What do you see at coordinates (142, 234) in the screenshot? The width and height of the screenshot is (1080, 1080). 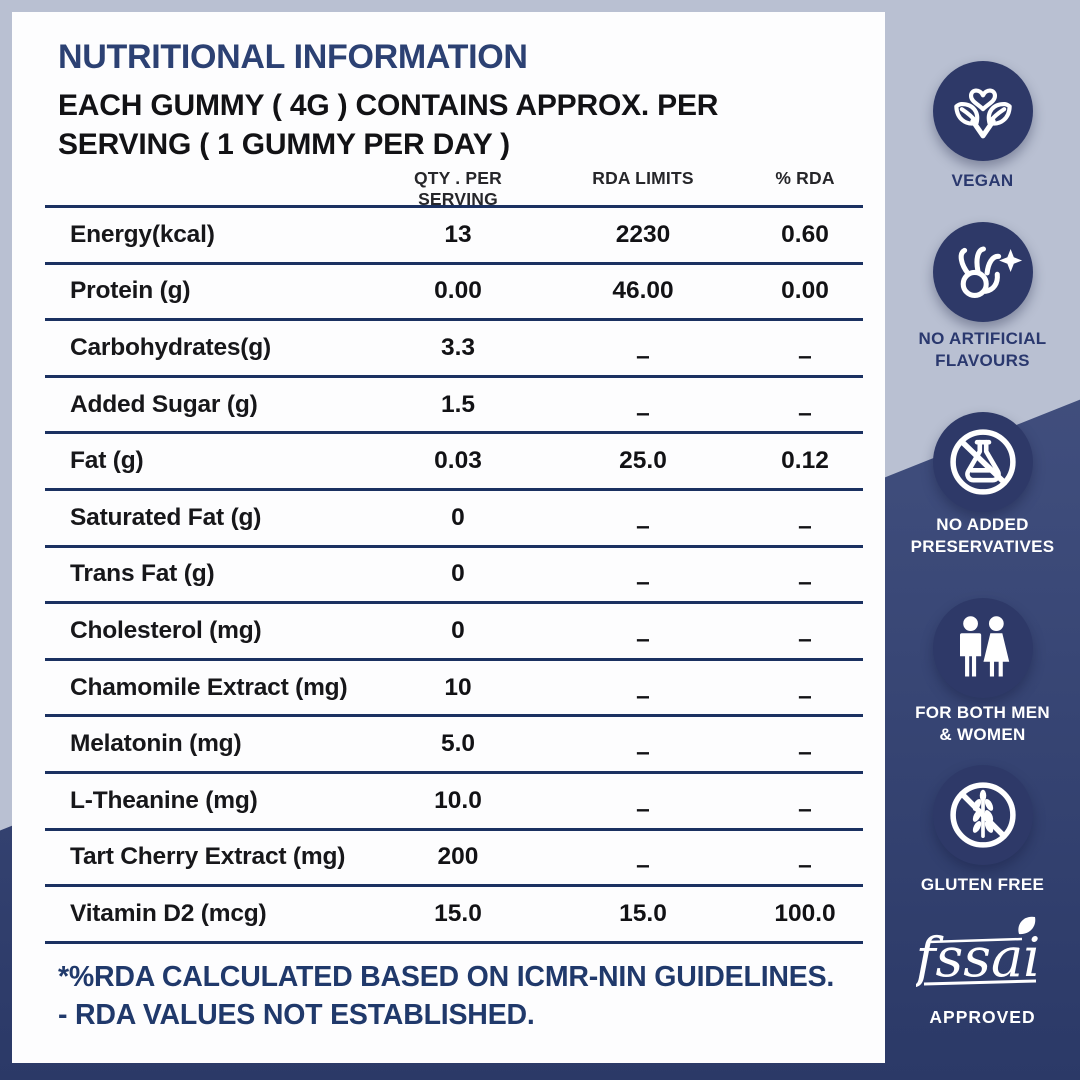 I see `row-label: Energy(kcal)` at bounding box center [142, 234].